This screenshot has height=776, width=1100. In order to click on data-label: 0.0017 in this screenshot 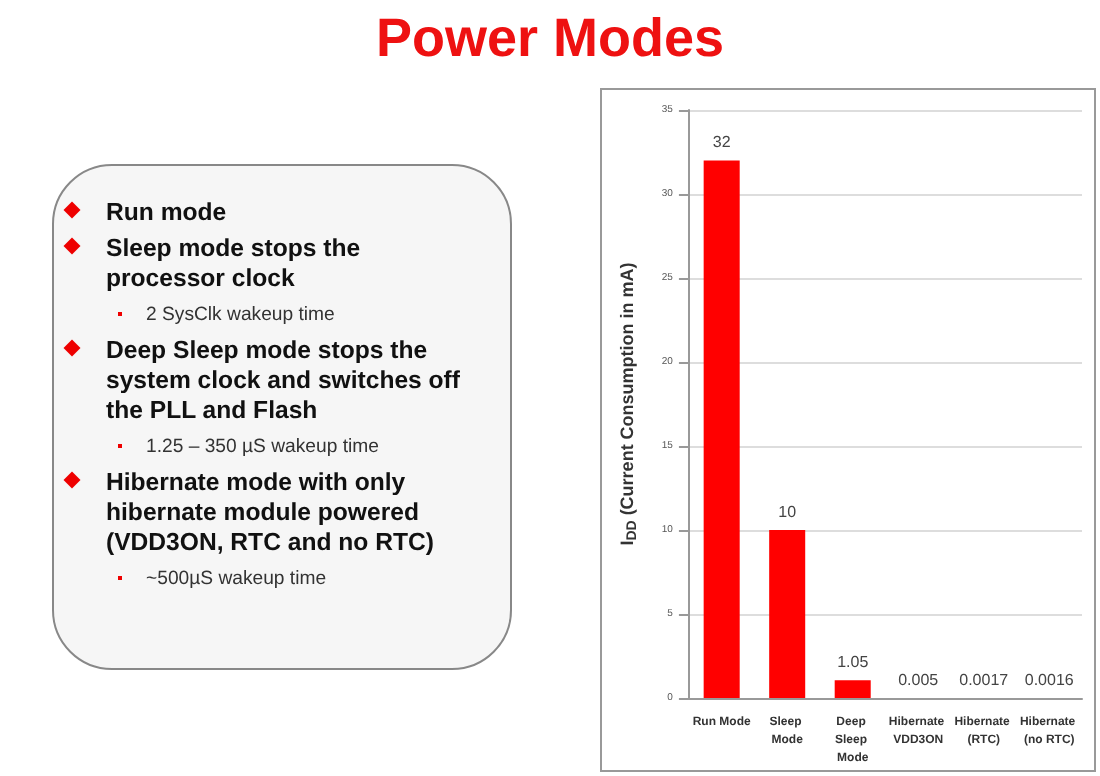, I will do `click(984, 679)`.